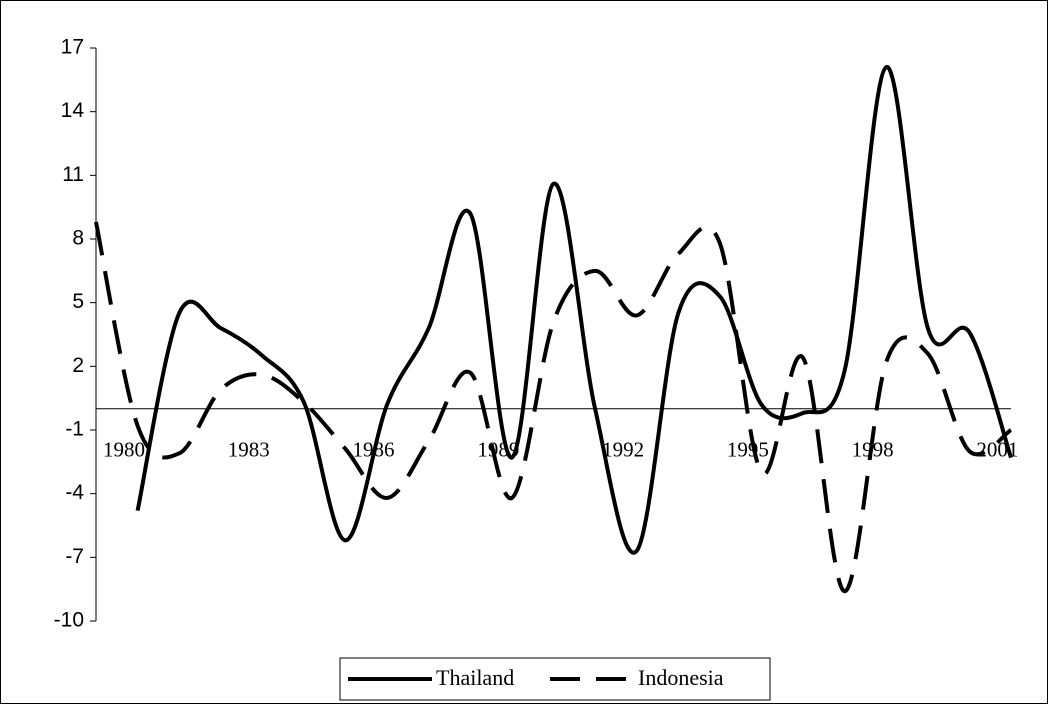  What do you see at coordinates (78, 238) in the screenshot?
I see `y-tick-label: 8` at bounding box center [78, 238].